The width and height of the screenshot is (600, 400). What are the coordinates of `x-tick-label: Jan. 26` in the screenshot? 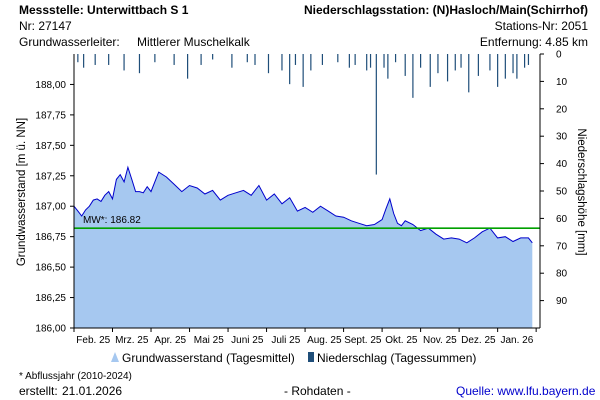 It's located at (516, 340).